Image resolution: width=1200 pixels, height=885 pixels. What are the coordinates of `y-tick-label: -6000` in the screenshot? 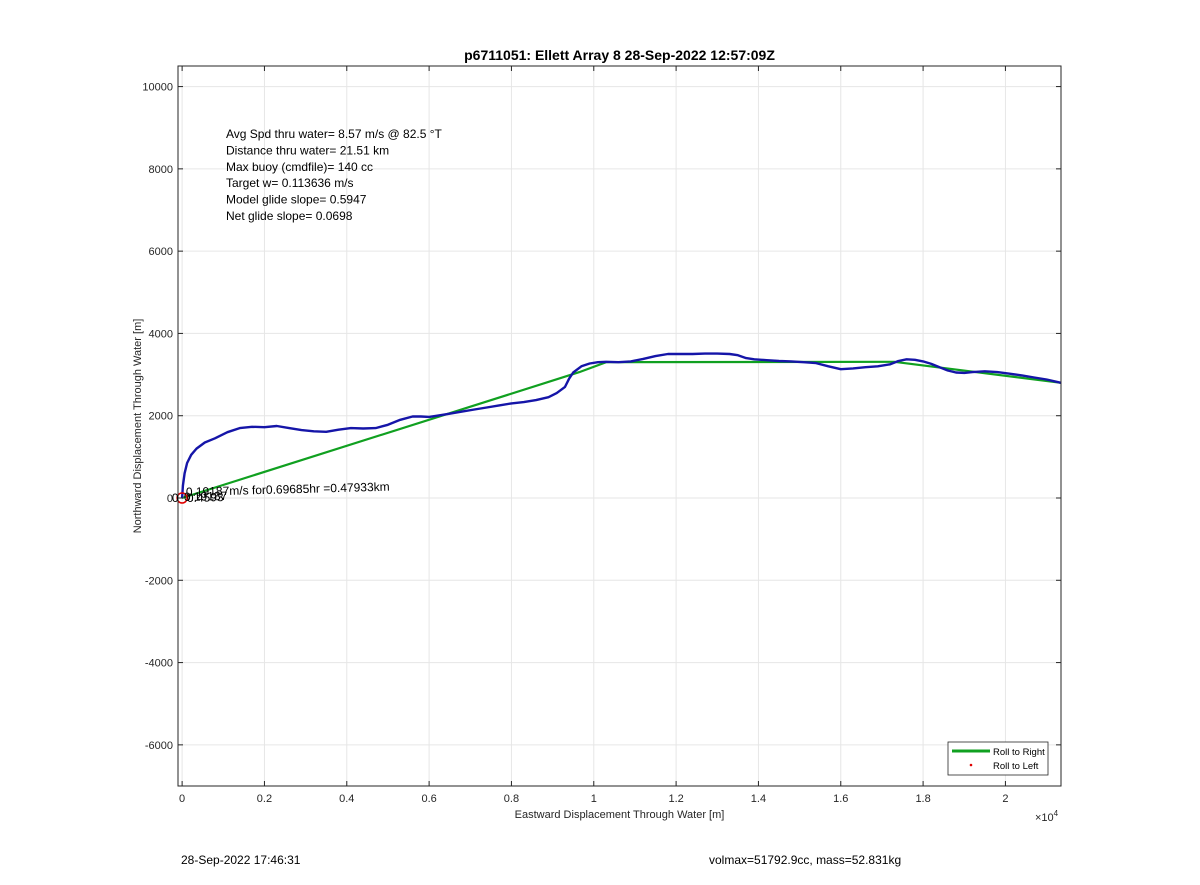 It's located at (159, 746).